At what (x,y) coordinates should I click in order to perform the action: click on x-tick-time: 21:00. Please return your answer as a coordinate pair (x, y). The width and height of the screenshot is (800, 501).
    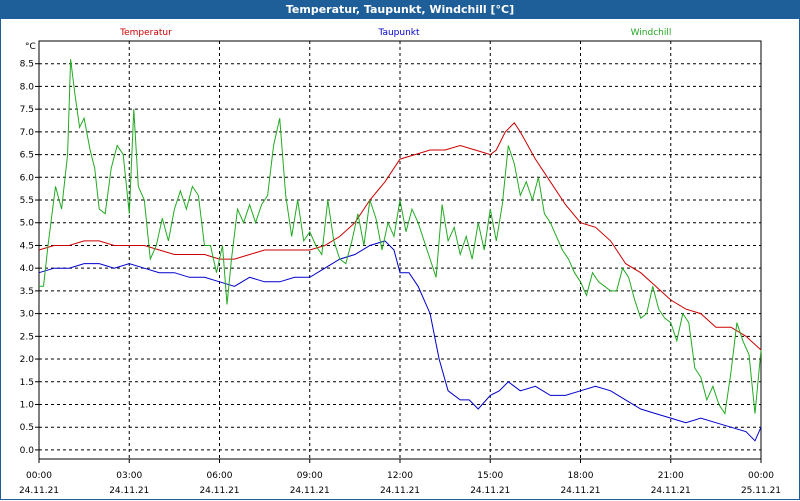
    Looking at the image, I should click on (671, 476).